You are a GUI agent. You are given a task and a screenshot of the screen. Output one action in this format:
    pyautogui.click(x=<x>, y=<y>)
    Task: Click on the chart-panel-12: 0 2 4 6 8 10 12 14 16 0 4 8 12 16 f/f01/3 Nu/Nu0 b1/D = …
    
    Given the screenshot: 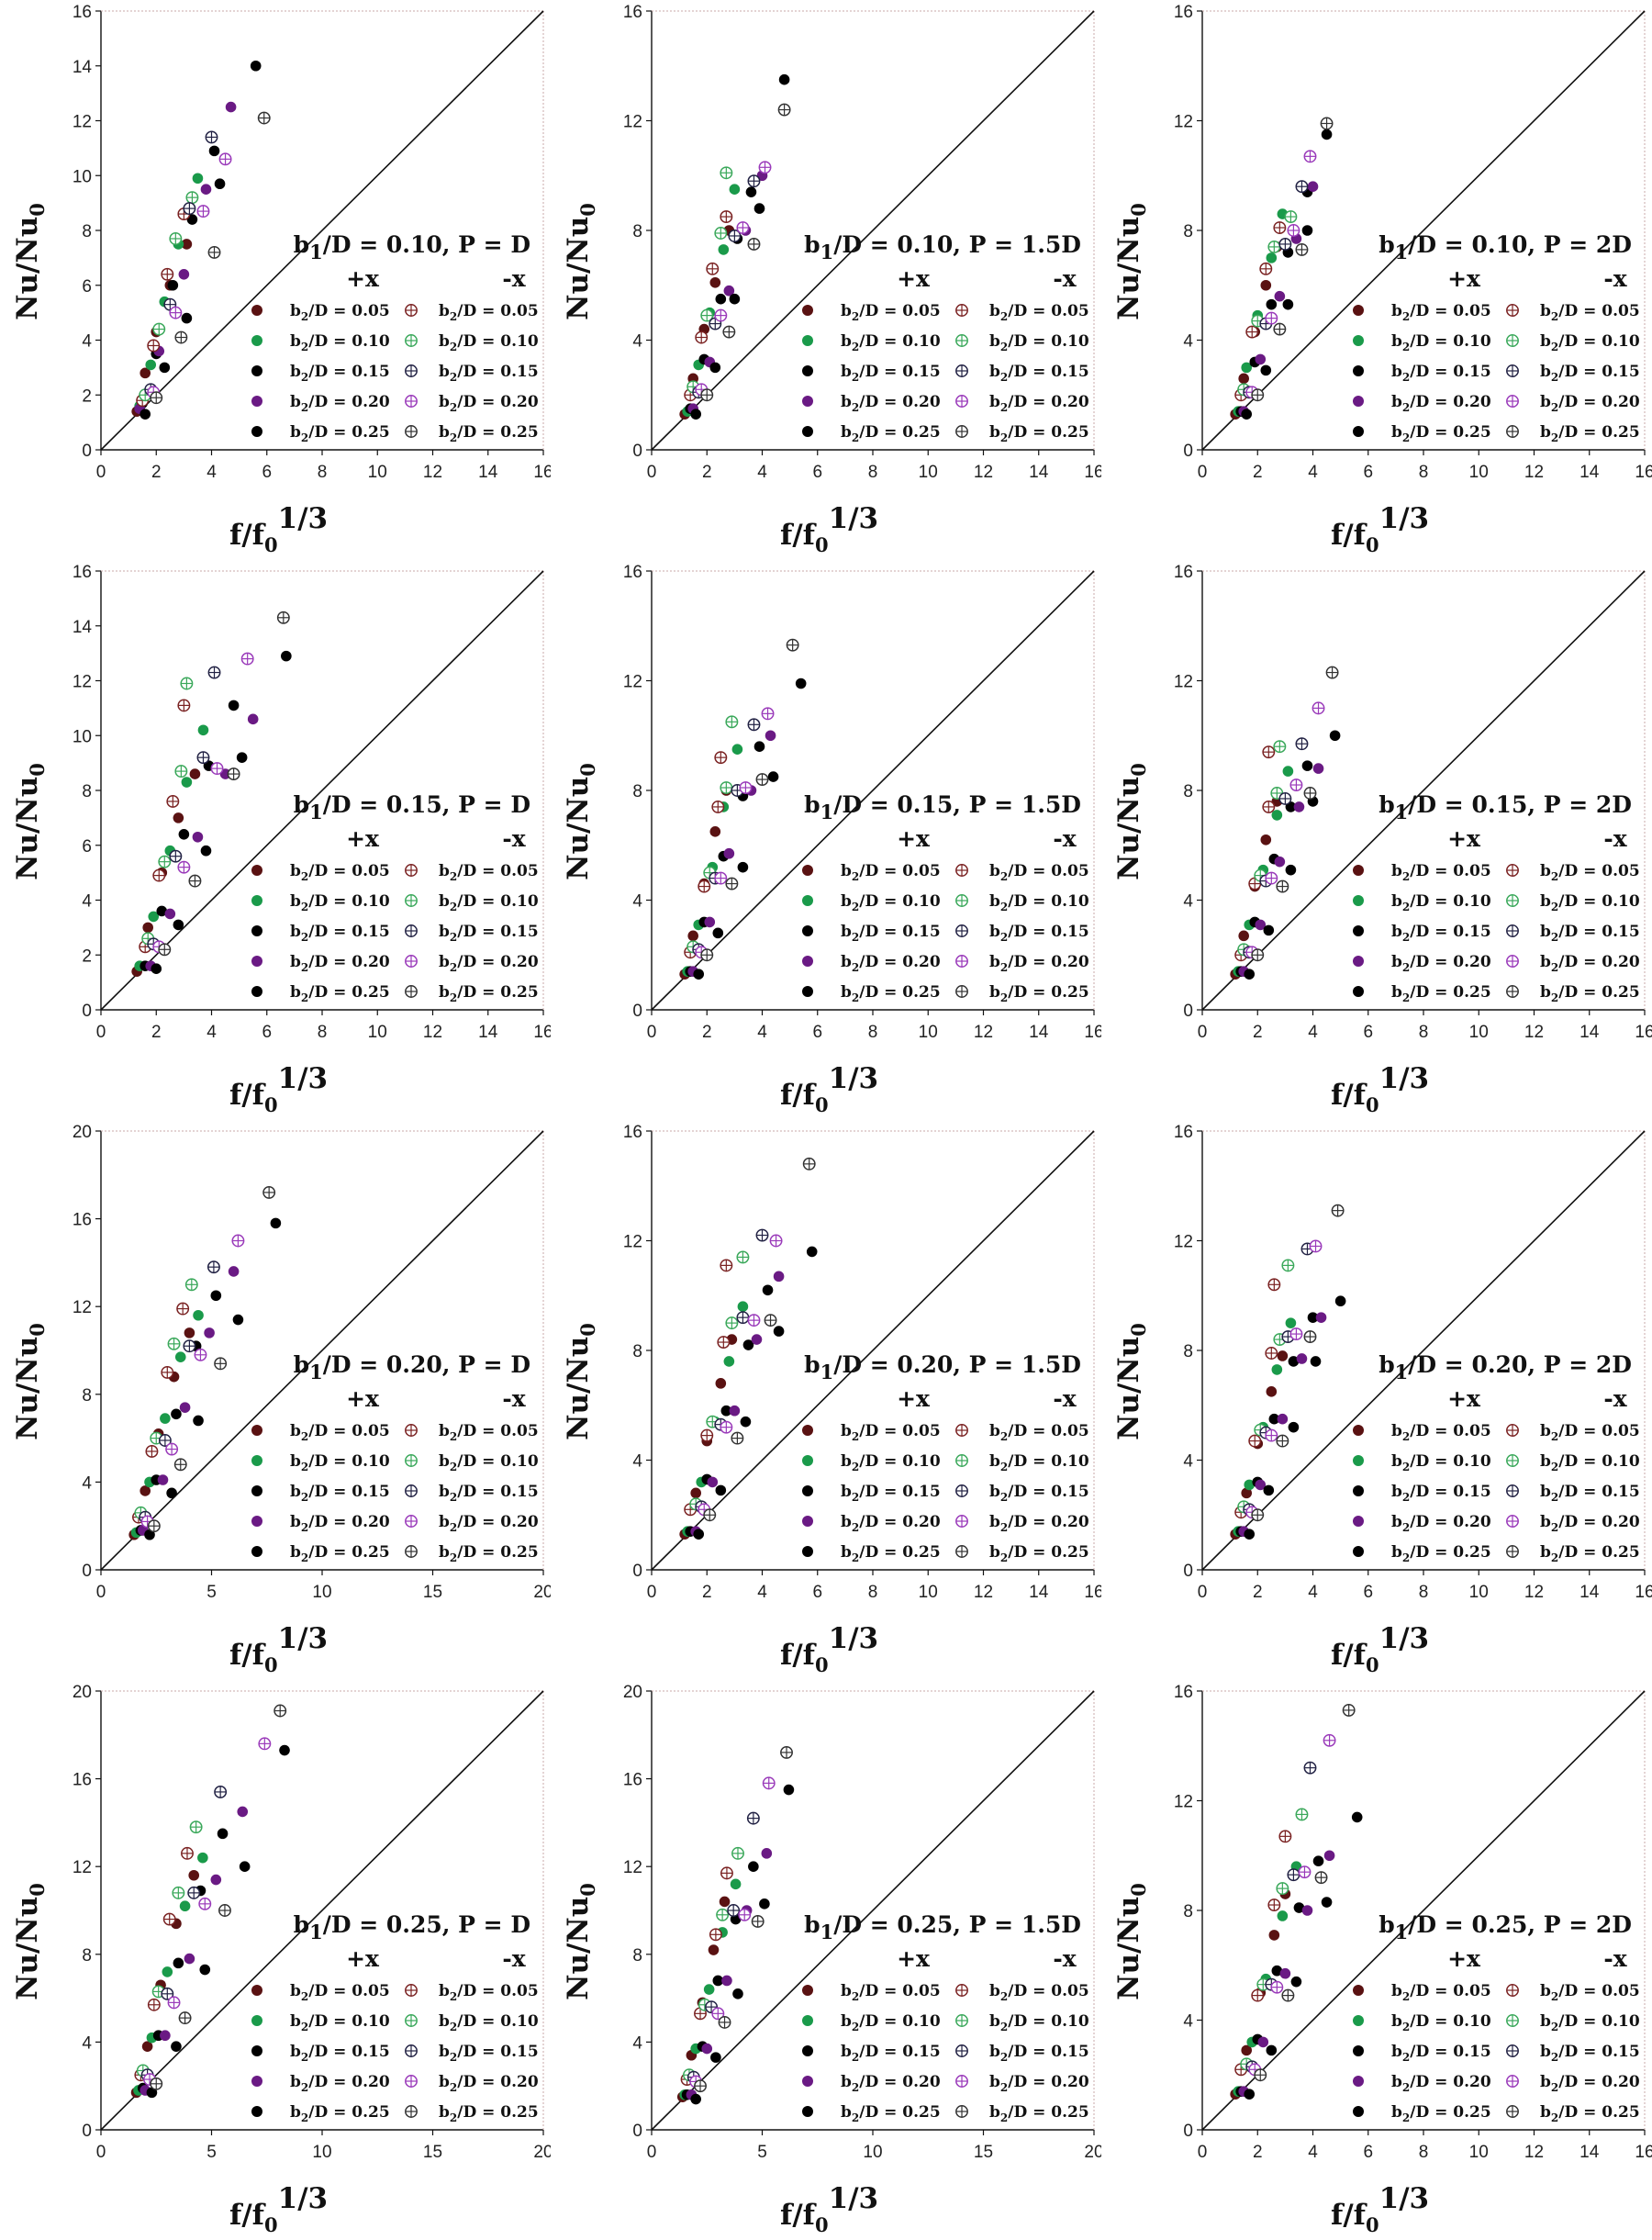 What is the action you would take?
    pyautogui.click(x=1376, y=1960)
    